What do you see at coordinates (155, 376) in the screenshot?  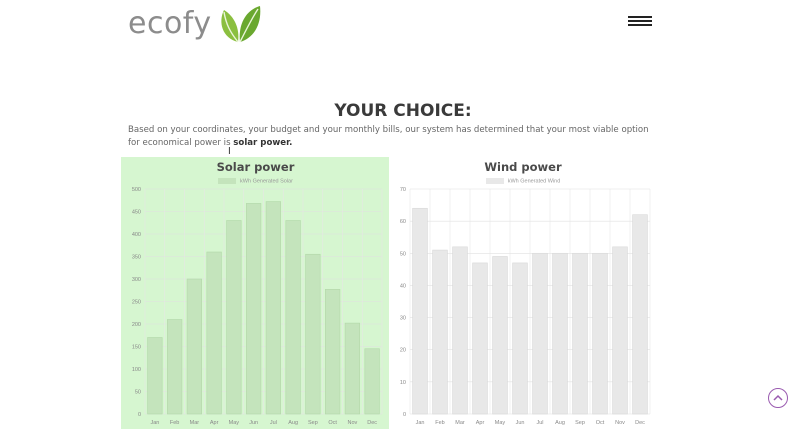 I see `solar-bar-jan` at bounding box center [155, 376].